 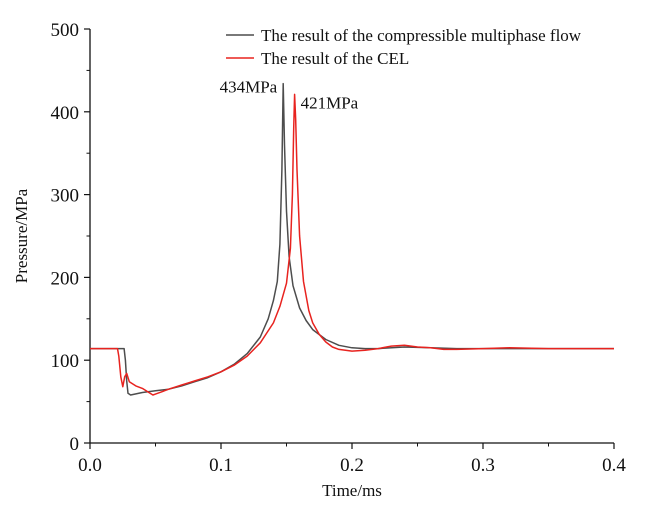 I want to click on annotations: 434MPa 421MPa, so click(x=289, y=95).